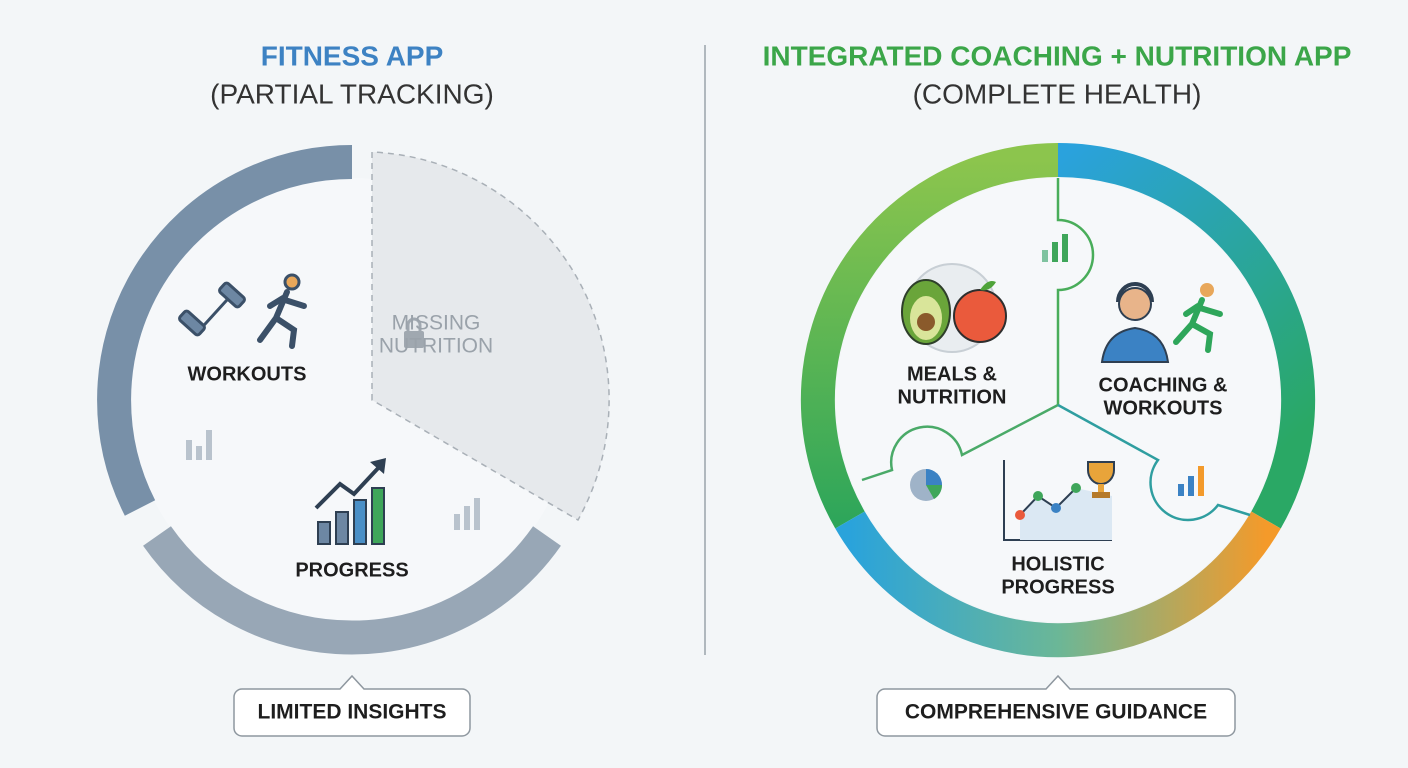 This screenshot has height=768, width=1408. Describe the element at coordinates (414, 332) in the screenshot. I see `lock-icon` at that location.